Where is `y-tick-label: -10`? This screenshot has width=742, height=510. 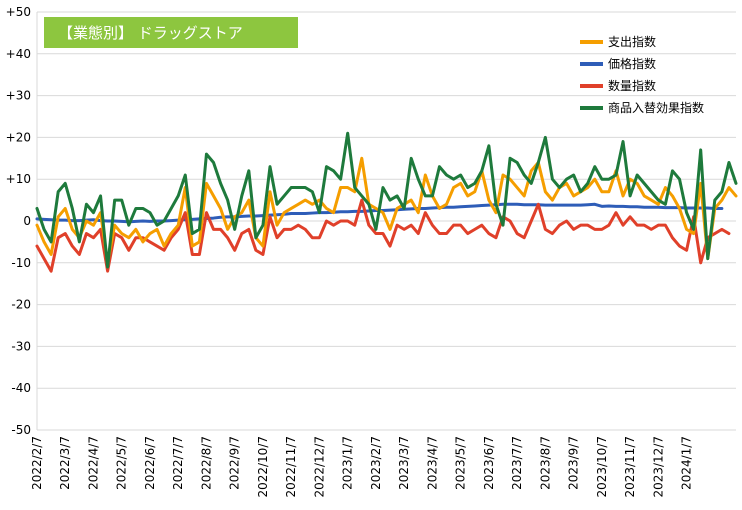
y-tick-label: -10 is located at coordinates (21, 263).